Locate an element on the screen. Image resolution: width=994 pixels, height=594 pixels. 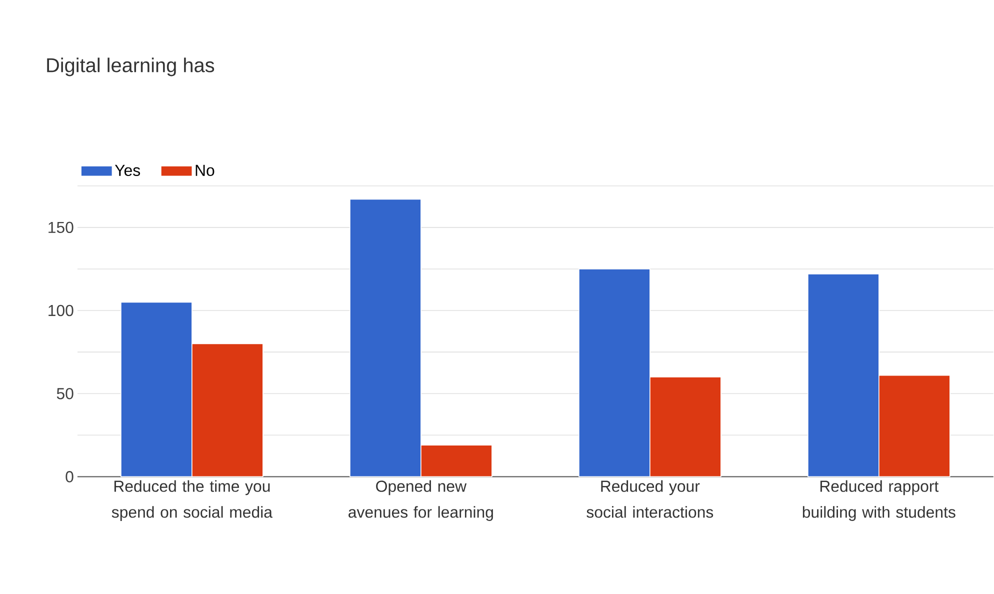
x-tick-label: Reduced rapport building with students is located at coordinates (879, 501).